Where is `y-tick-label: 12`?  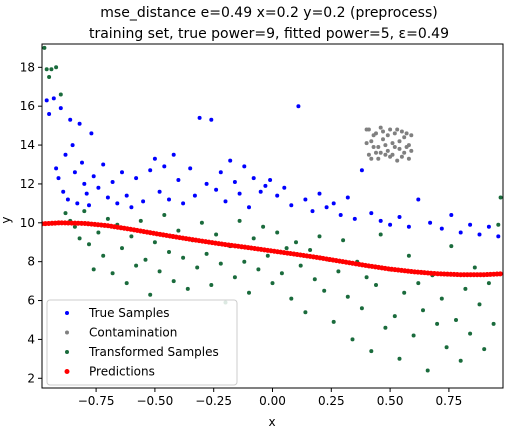 y-tick-label: 12 is located at coordinates (27, 184).